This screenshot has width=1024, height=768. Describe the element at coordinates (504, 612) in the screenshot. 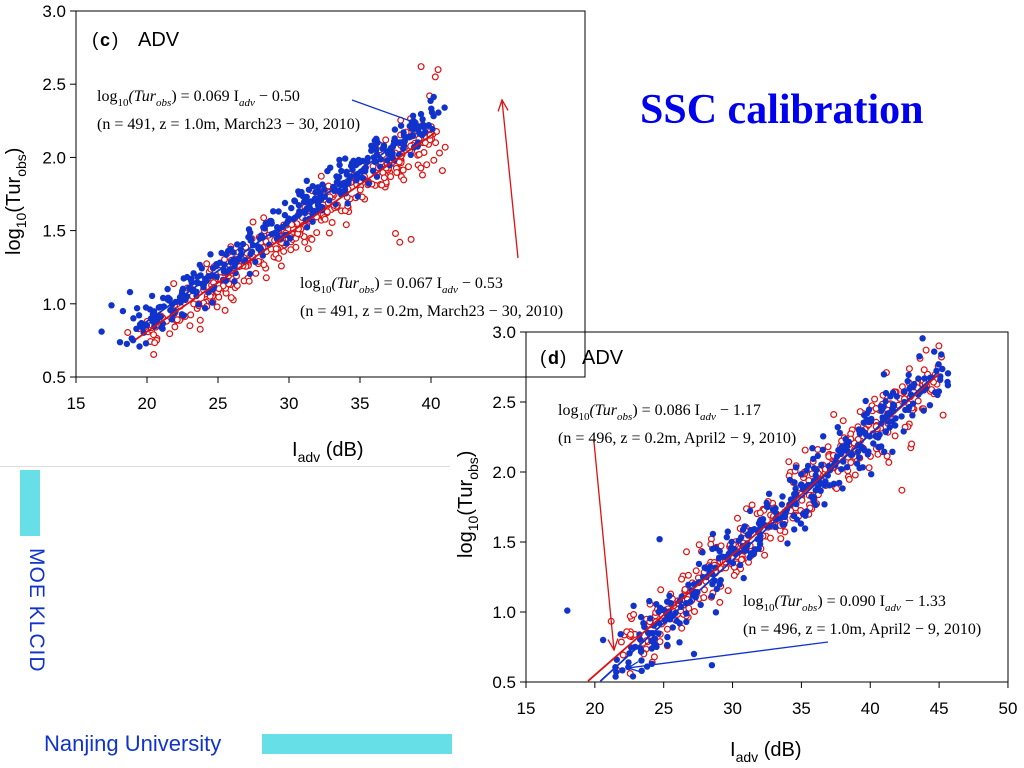

I see `y-tick-label: 1.0` at that location.